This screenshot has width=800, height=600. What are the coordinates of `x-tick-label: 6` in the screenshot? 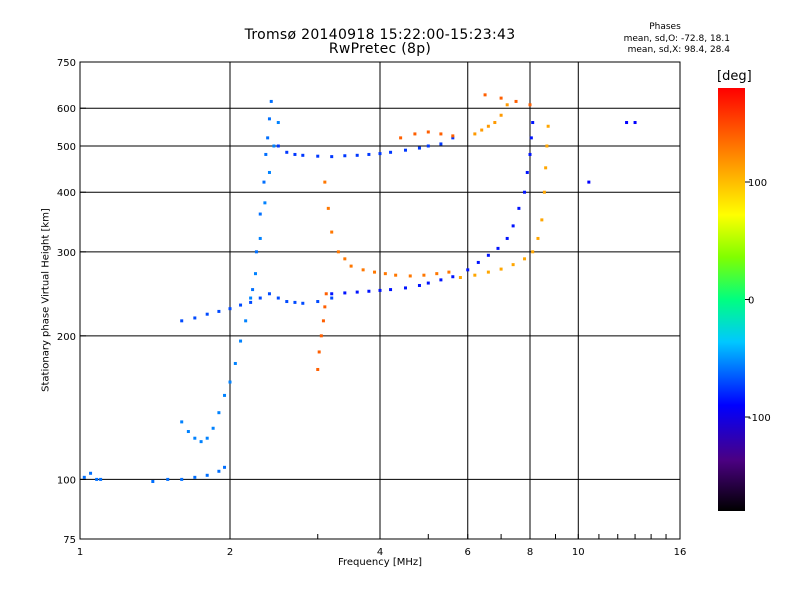 It's located at (468, 552).